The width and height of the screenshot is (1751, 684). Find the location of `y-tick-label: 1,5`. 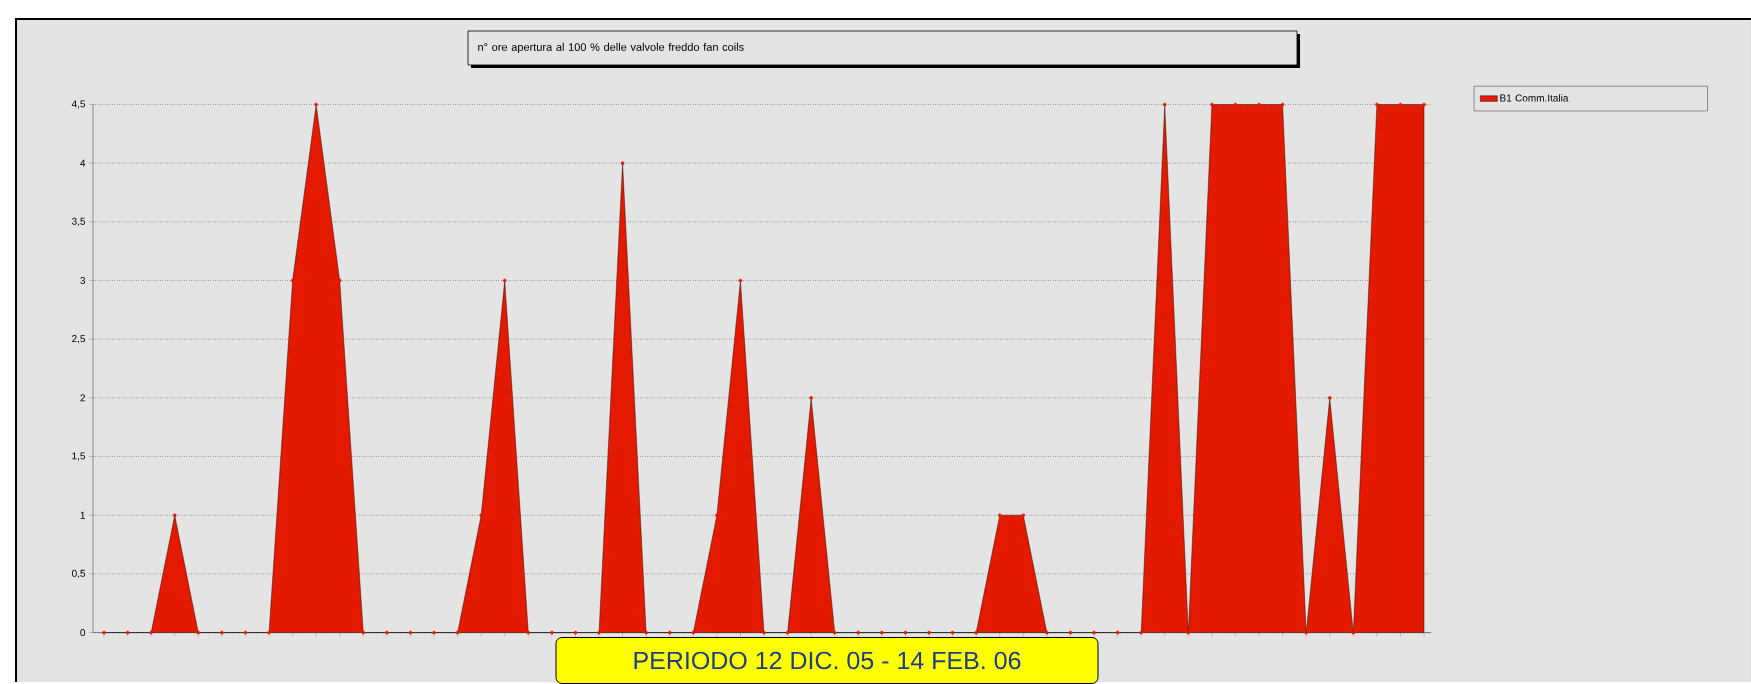

y-tick-label: 1,5 is located at coordinates (79, 456).